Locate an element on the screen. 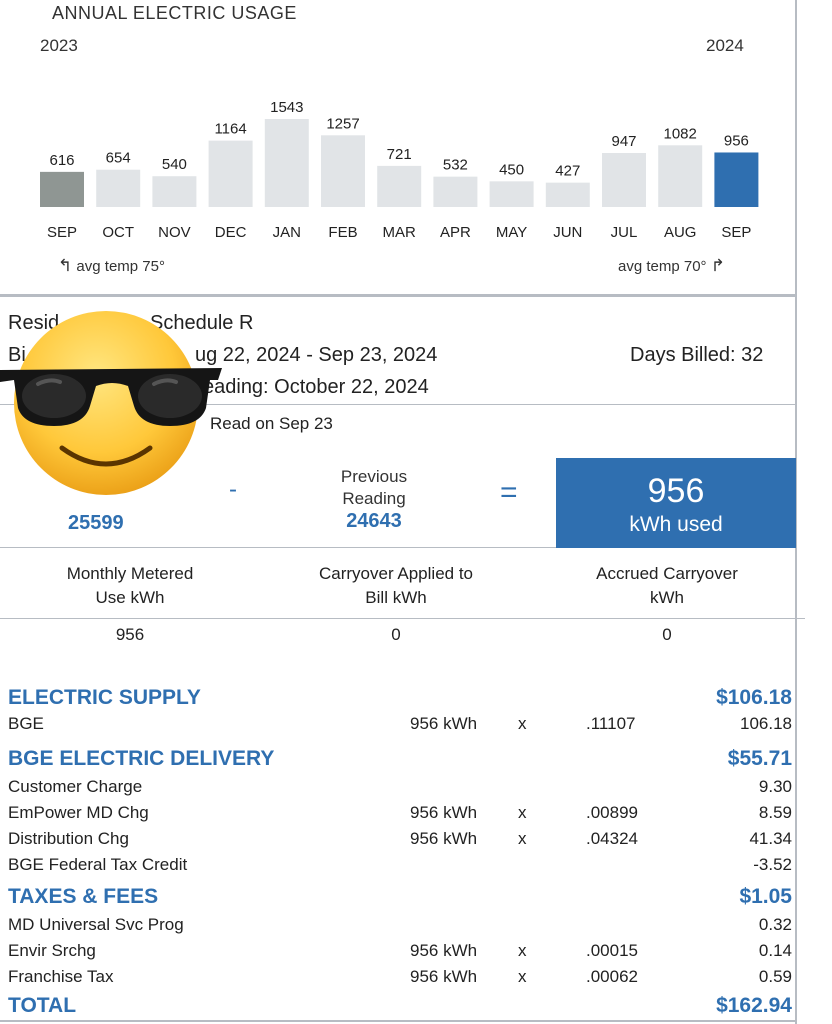 This screenshot has width=832, height=1024. kwh-used-value: 956 is located at coordinates (676, 491).